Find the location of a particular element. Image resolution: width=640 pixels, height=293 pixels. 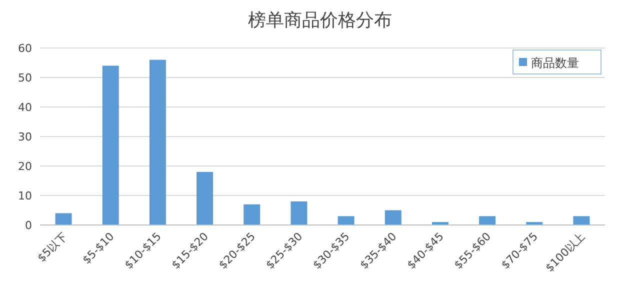

y-tick-label: 20 is located at coordinates (25, 166).